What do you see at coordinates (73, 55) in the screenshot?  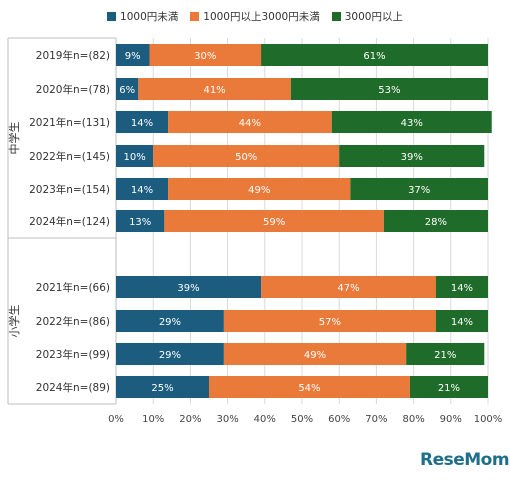 I see `category-label: 2019年n=(82)` at bounding box center [73, 55].